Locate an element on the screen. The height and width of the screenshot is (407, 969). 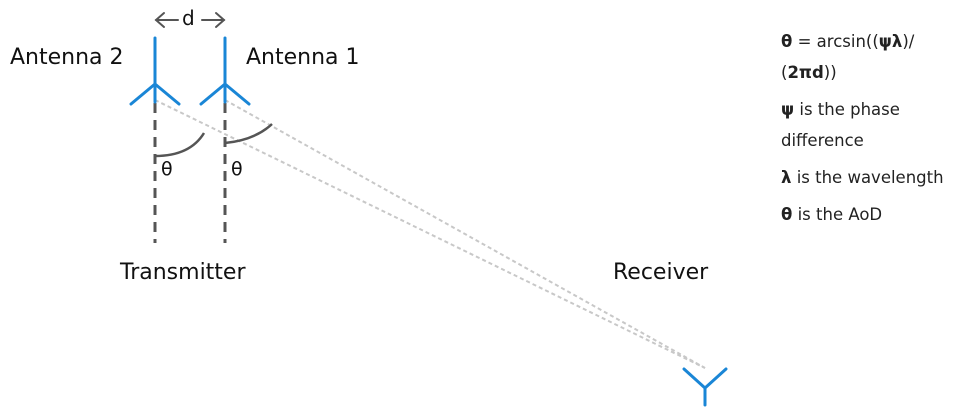
legend-psi: ψ is the phase difference is located at coordinates (874, 125).